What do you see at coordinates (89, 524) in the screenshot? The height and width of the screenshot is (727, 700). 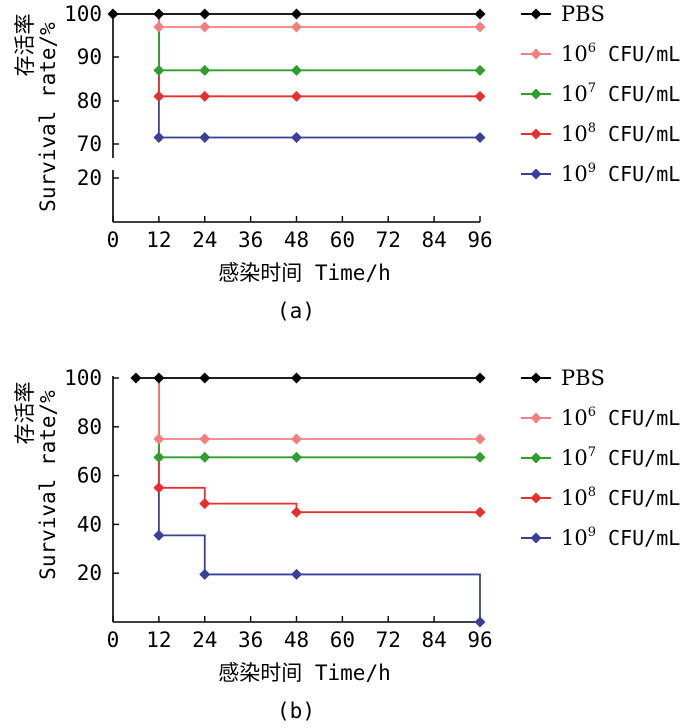 I see `y-tick-label: 40` at bounding box center [89, 524].